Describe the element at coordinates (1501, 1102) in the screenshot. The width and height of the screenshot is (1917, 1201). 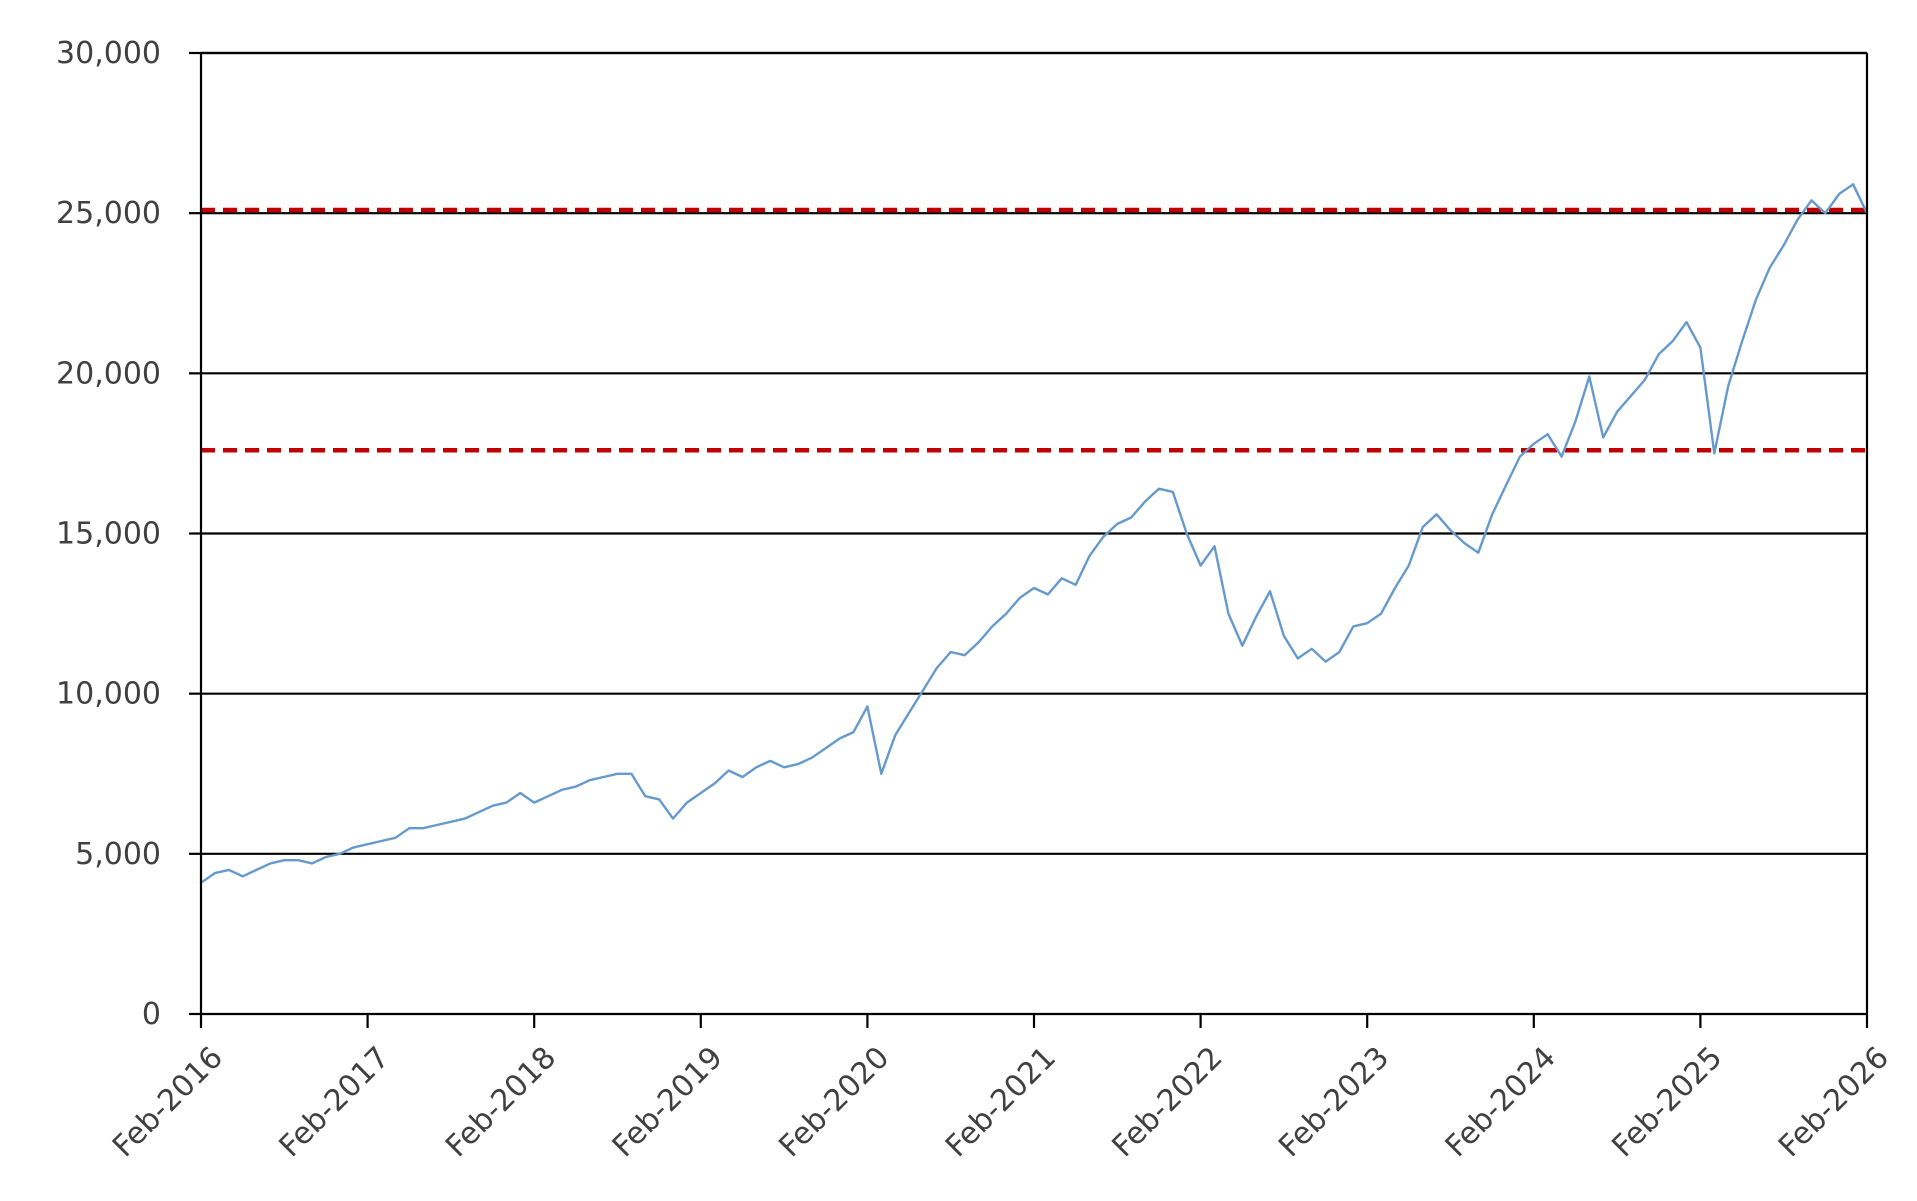
I see `x-tick-label: Feb-2024` at that location.